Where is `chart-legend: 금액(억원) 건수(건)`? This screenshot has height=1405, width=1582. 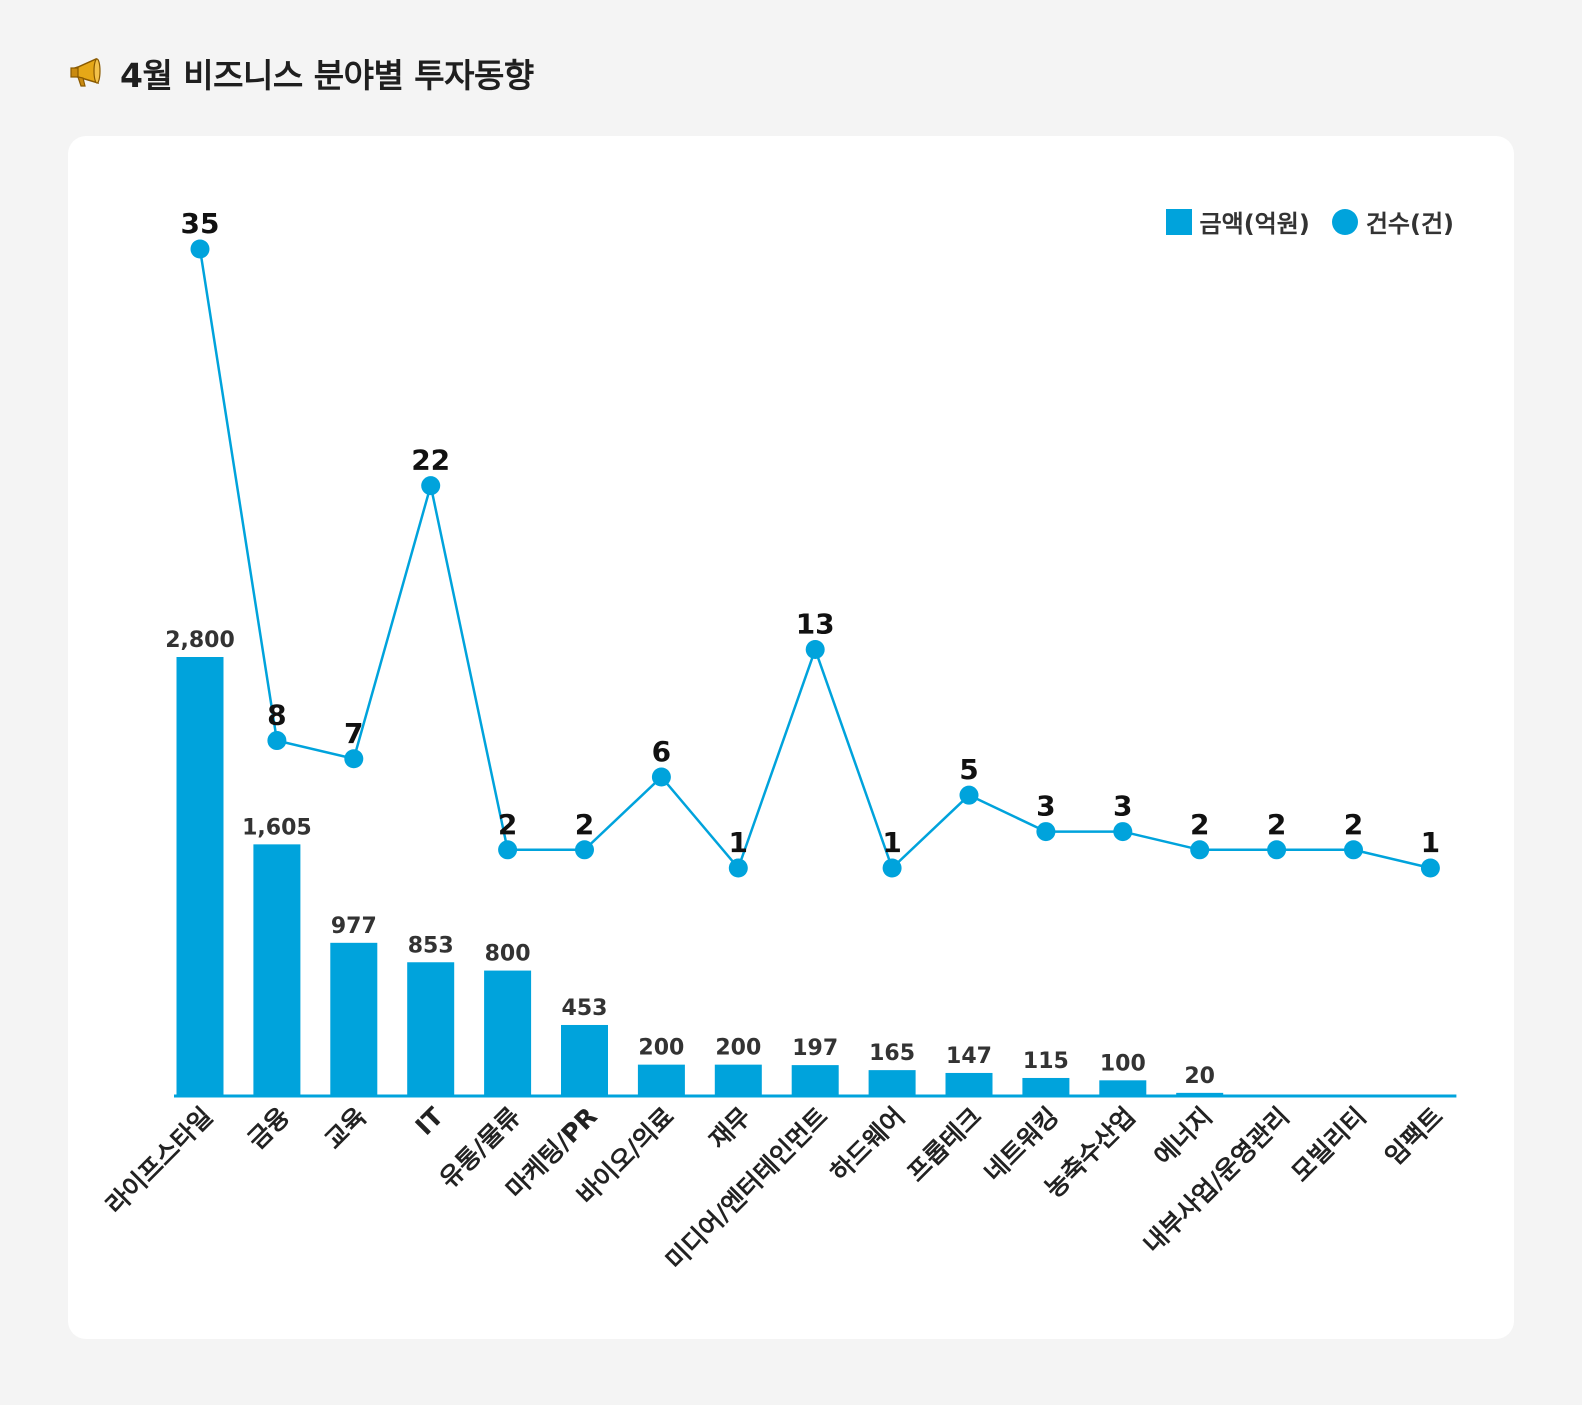
chart-legend: 금액(억원) 건수(건) is located at coordinates (1309, 221).